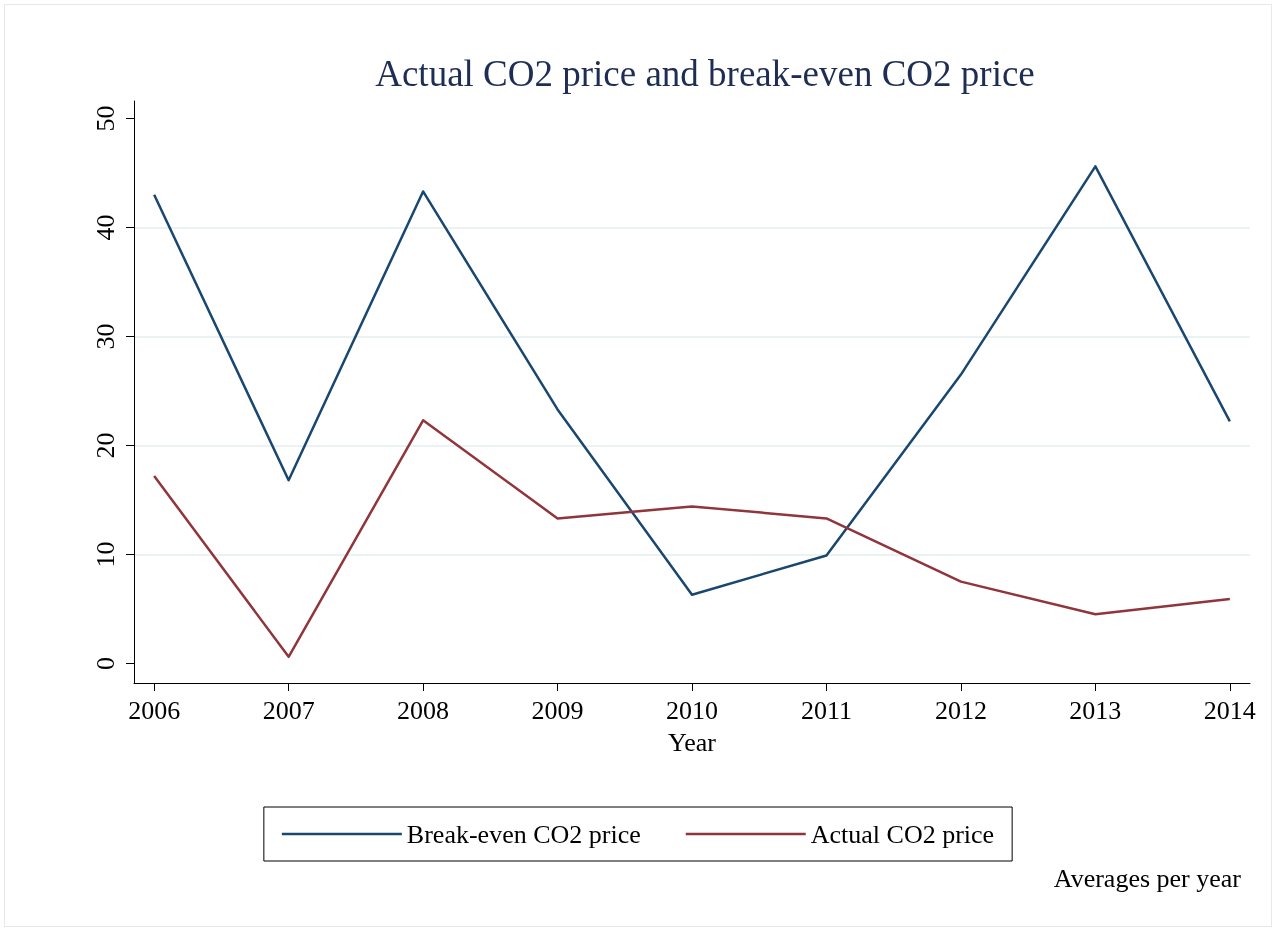 The width and height of the screenshot is (1278, 933). What do you see at coordinates (105, 663) in the screenshot?
I see `y-tick-label: 0` at bounding box center [105, 663].